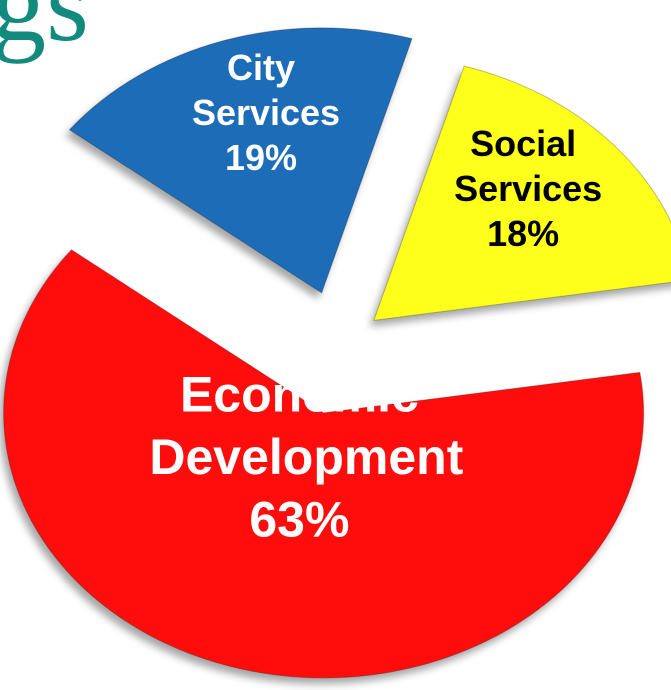 The height and width of the screenshot is (690, 671). I want to click on value-label: 63%, so click(299, 520).